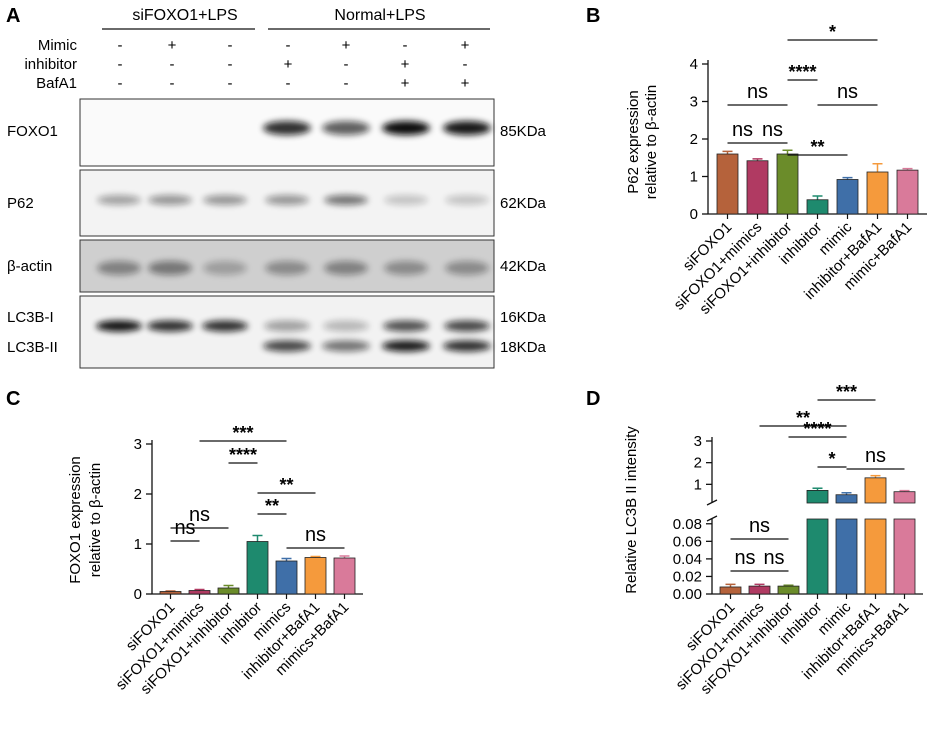 This screenshot has height=747, width=941. Describe the element at coordinates (687, 541) in the screenshot. I see `y-tick-label: 0.06` at that location.